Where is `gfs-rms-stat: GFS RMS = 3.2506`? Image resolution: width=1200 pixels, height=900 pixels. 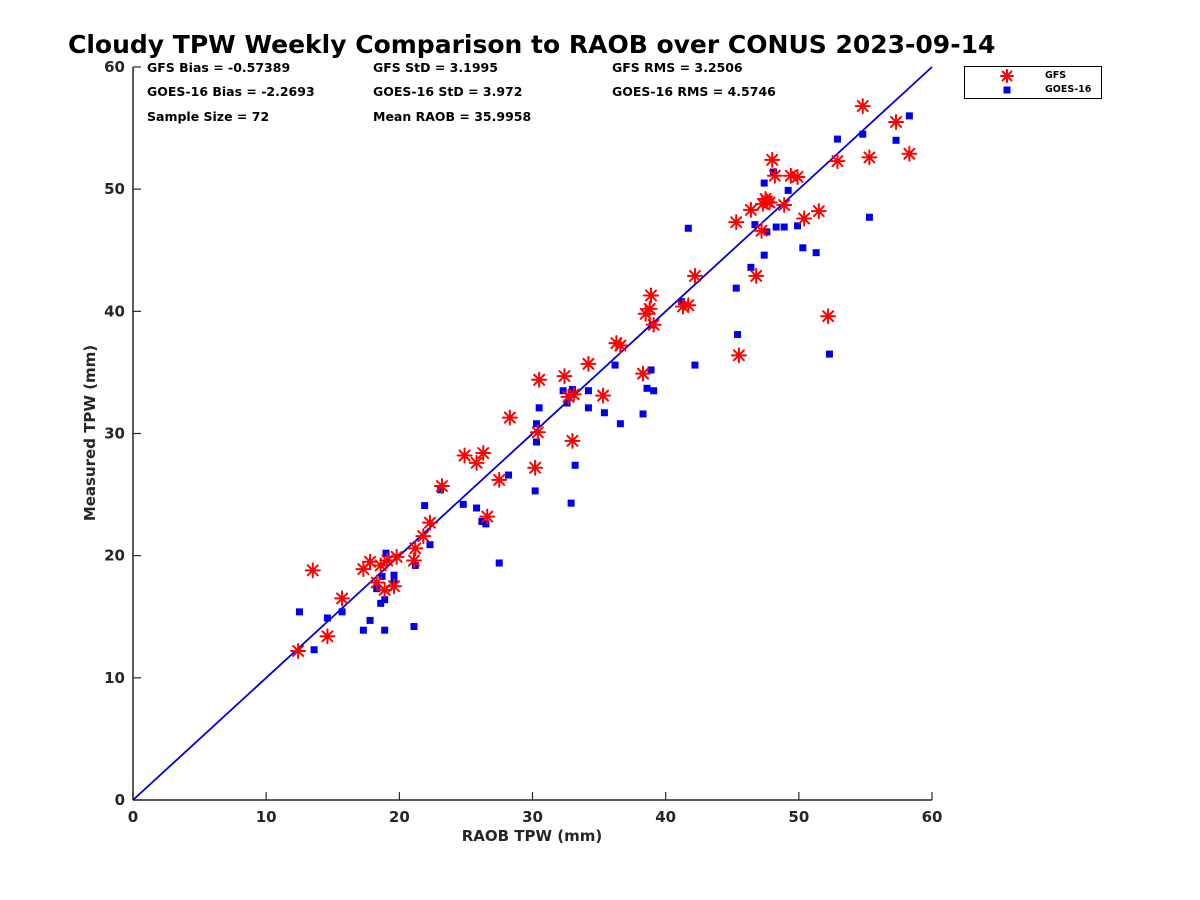 gfs-rms-stat: GFS RMS = 3.2506 is located at coordinates (677, 67).